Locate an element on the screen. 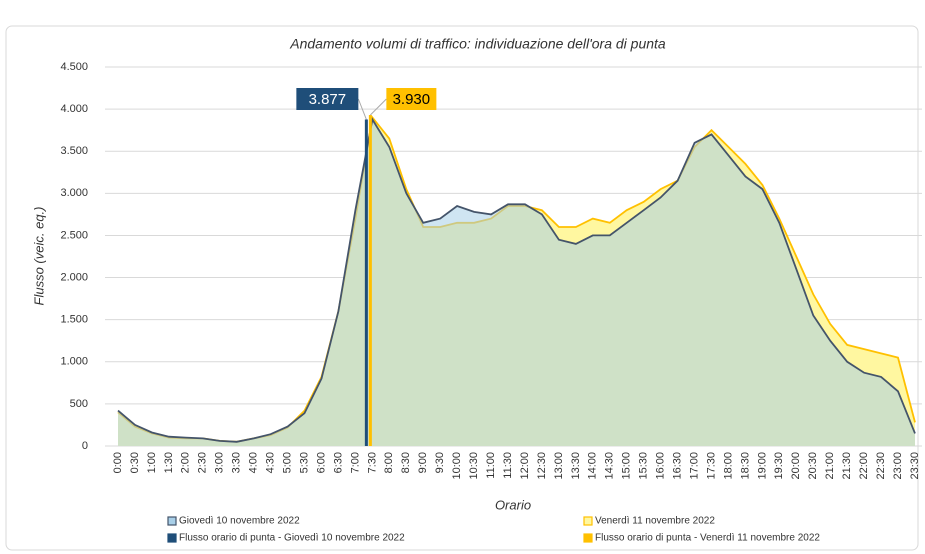 This screenshot has width=925, height=554. x-tick-label: 1:00 is located at coordinates (152, 462).